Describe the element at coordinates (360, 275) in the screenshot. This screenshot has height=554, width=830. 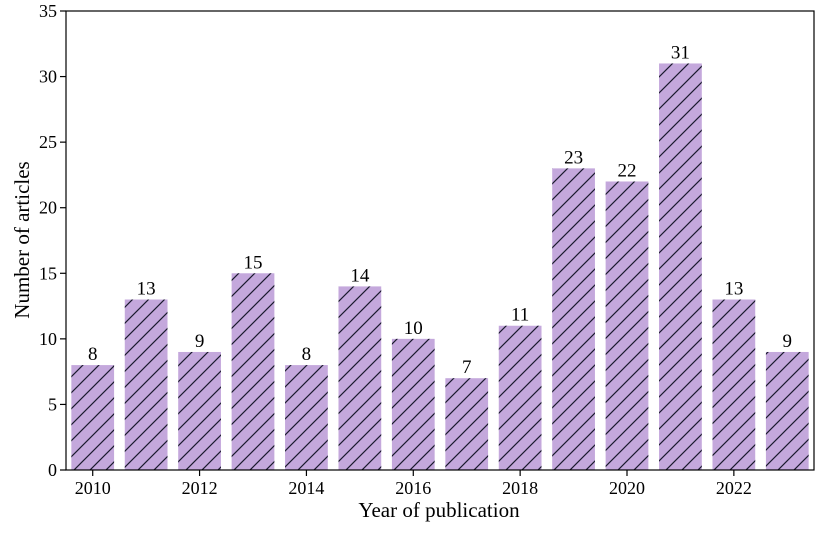
I see `bar-value-label: 14` at that location.